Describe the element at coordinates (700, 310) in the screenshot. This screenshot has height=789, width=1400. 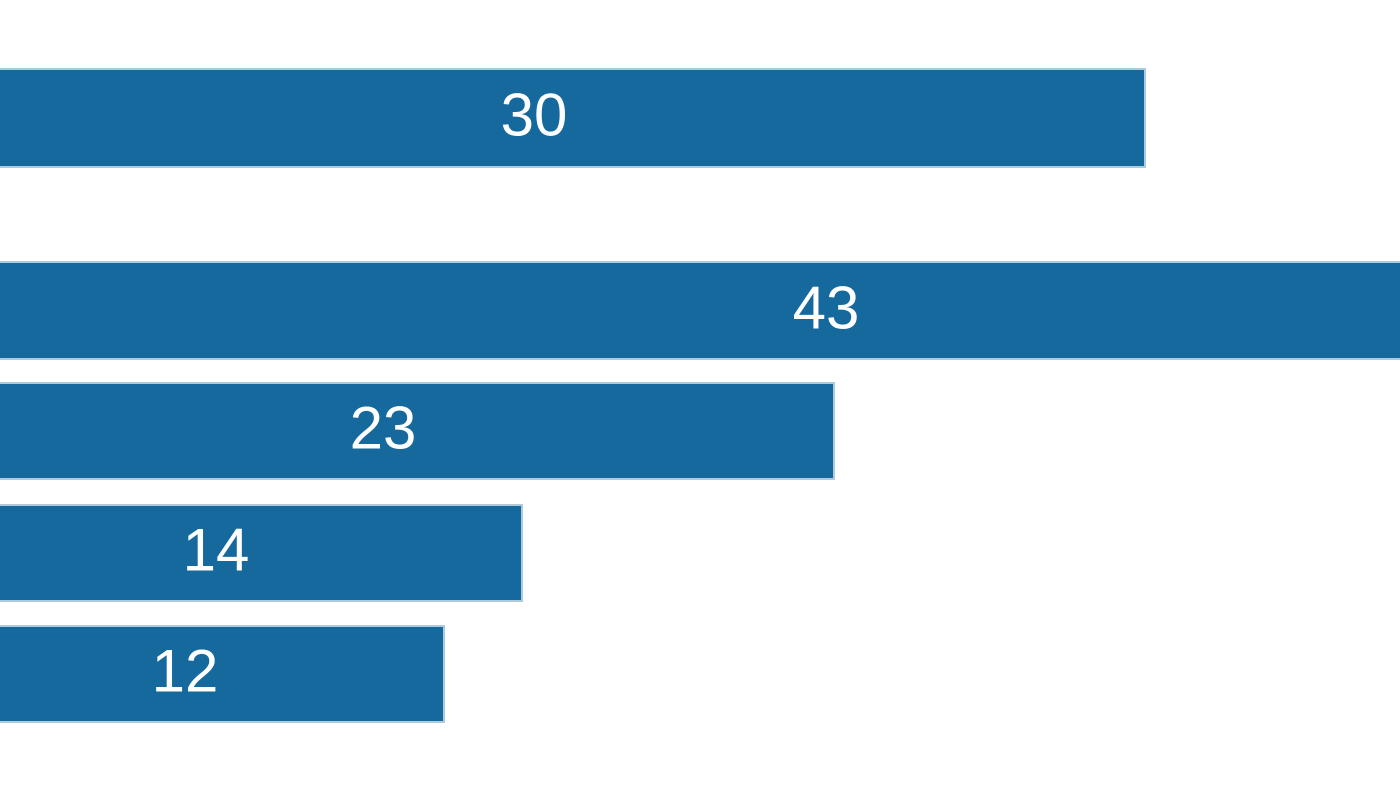
I see `bar: 43` at that location.